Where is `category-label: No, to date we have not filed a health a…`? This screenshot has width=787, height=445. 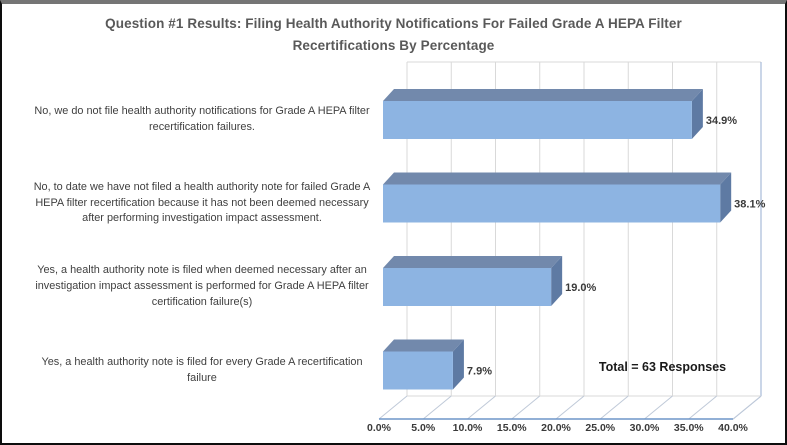 category-label: No, to date we have not filed a health a… is located at coordinates (202, 202).